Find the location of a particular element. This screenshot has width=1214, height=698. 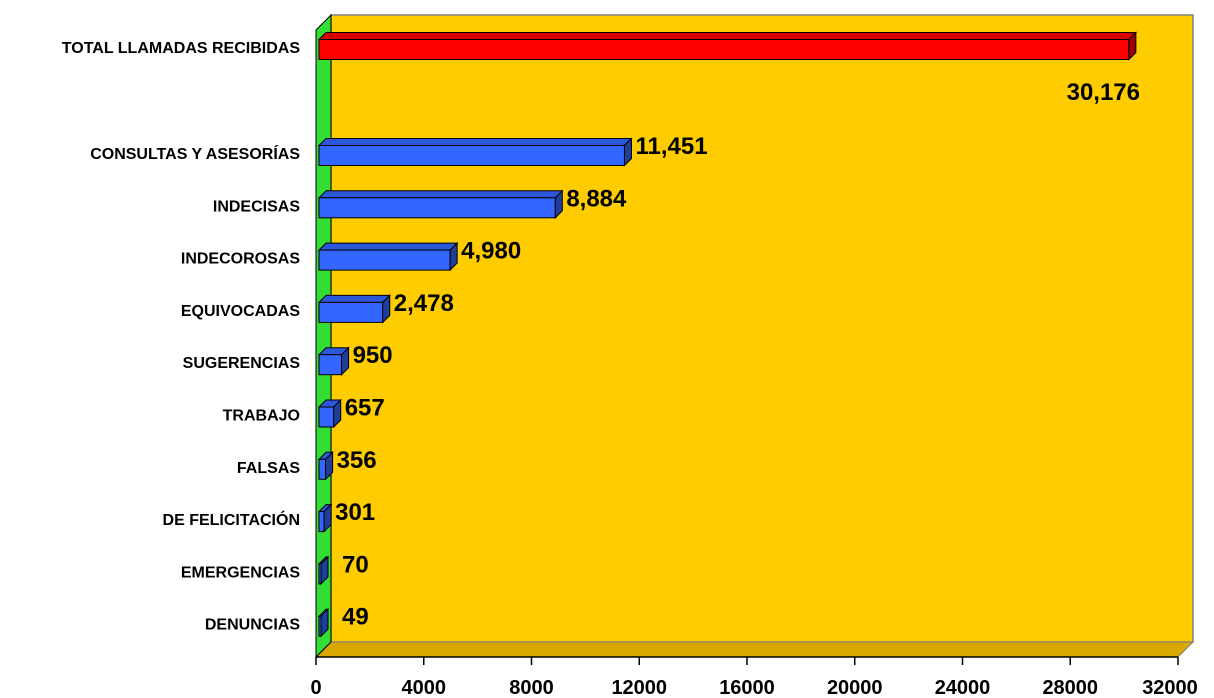

bar-end-consultas-y-asesorias is located at coordinates (627, 152).